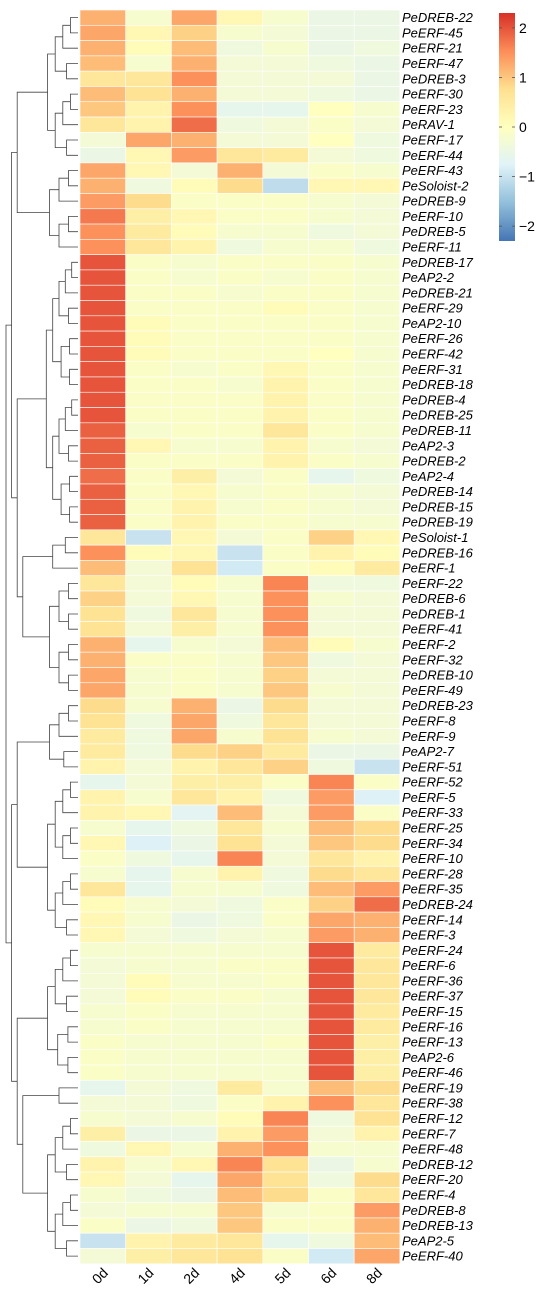 The image size is (550, 1300). Describe the element at coordinates (428, 568) in the screenshot. I see `row-label: PeERF-1` at that location.